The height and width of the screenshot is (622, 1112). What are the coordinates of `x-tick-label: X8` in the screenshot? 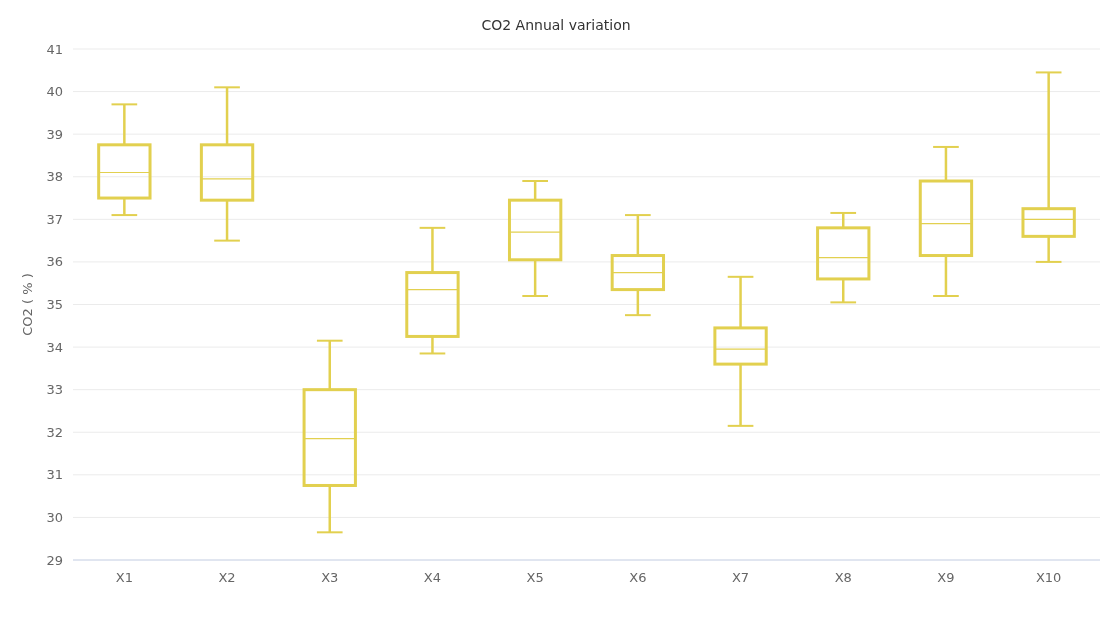 It's located at (843, 577).